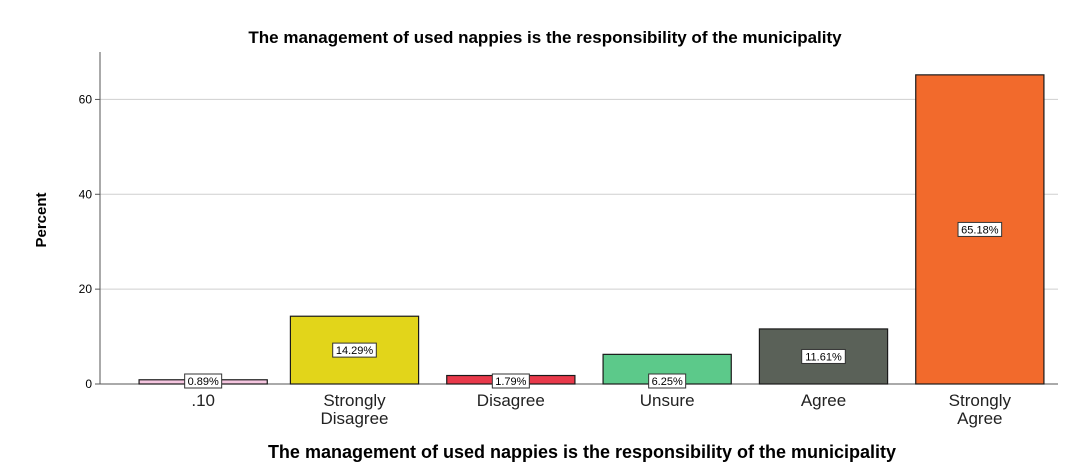 The height and width of the screenshot is (467, 1071). What do you see at coordinates (86, 289) in the screenshot?
I see `y-tick-label: 20` at bounding box center [86, 289].